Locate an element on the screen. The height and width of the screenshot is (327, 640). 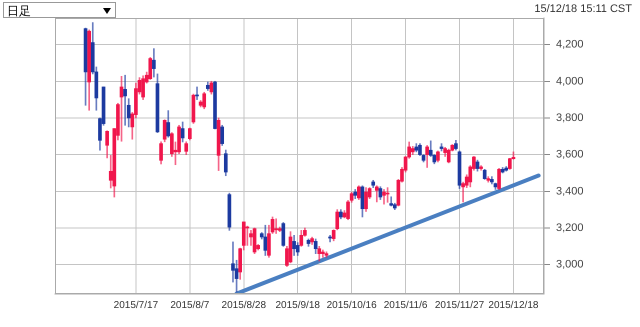
x-tick-label: 2015/9/18 is located at coordinates (297, 305).